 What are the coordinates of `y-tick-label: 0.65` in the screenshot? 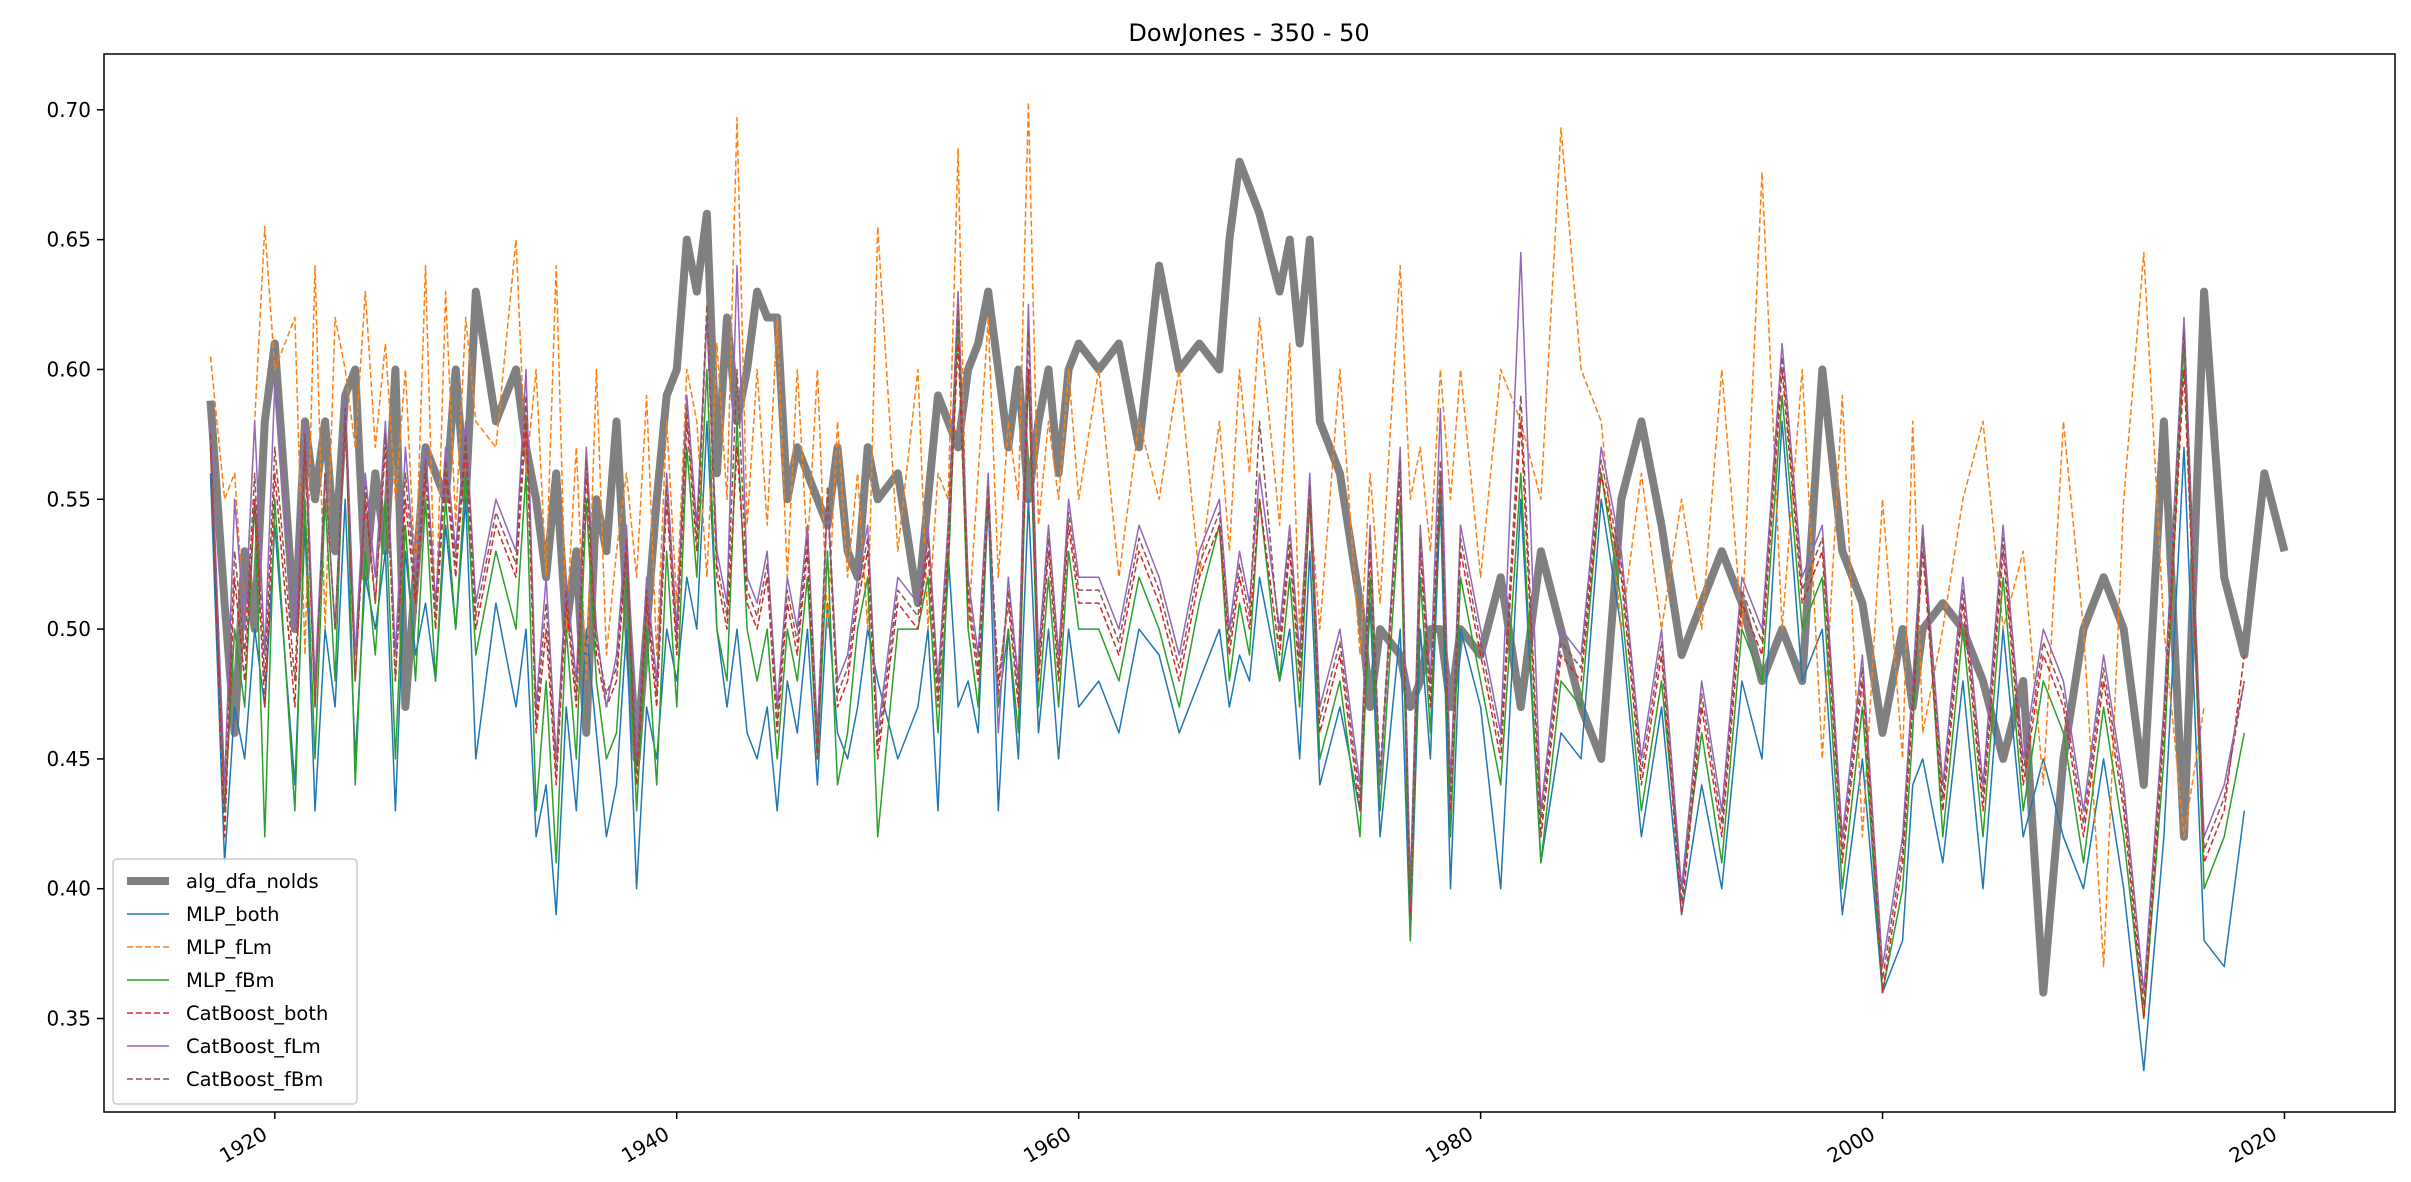 It's located at (68, 240).